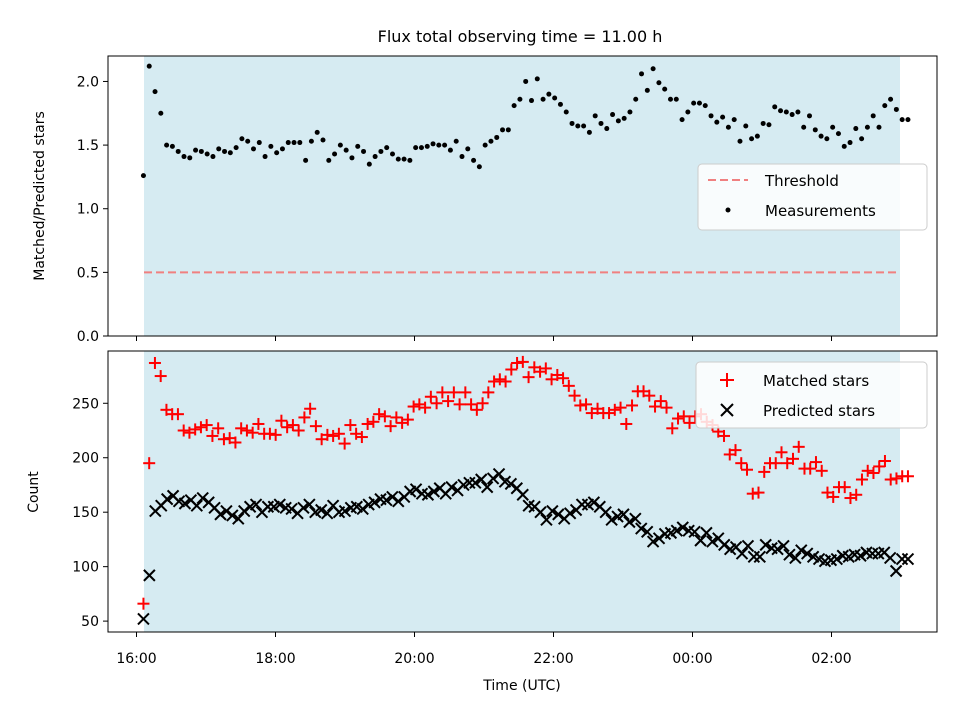 The width and height of the screenshot is (960, 720). Describe the element at coordinates (88, 210) in the screenshot. I see `top-y-tick-label: 1.0` at that location.